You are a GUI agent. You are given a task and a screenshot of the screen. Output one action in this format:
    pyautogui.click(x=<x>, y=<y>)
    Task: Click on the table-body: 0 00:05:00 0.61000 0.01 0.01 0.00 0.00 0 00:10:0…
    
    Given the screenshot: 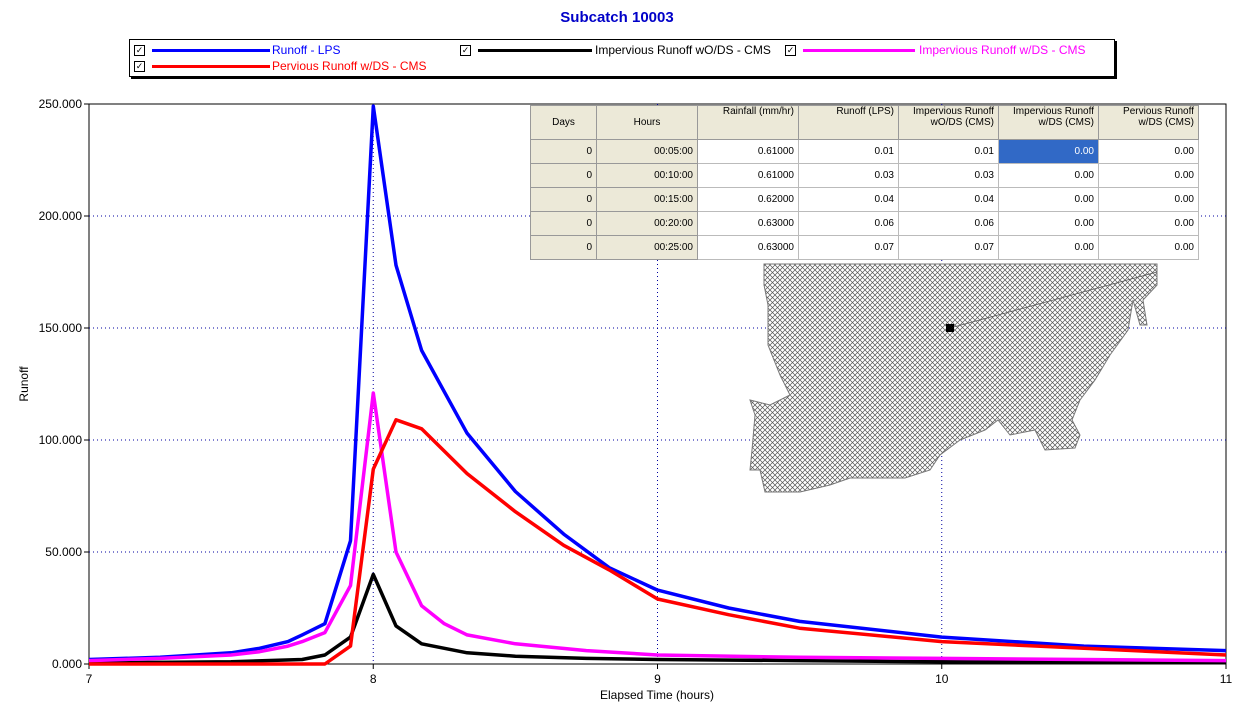 What is the action you would take?
    pyautogui.click(x=864, y=199)
    